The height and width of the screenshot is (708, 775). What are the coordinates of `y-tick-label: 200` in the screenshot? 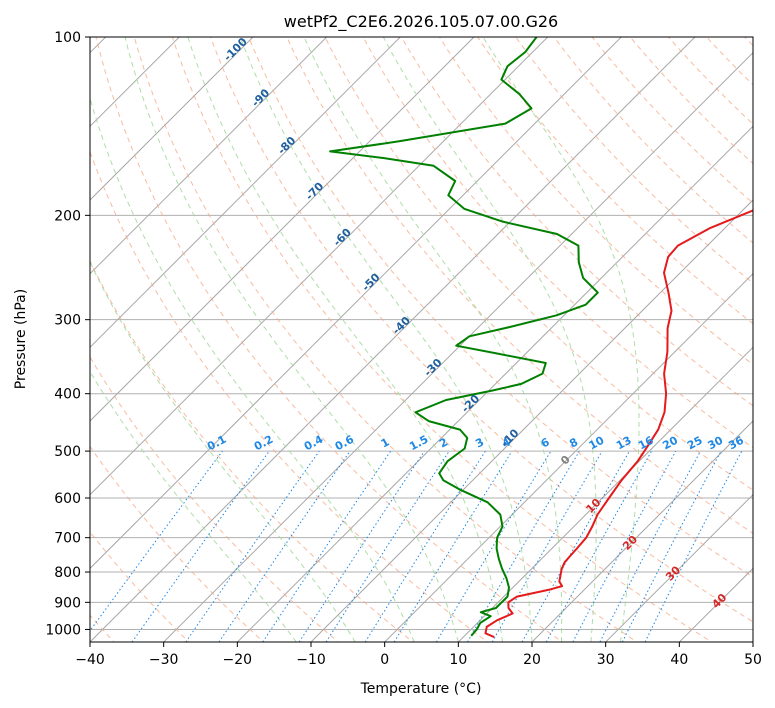 It's located at (67, 216).